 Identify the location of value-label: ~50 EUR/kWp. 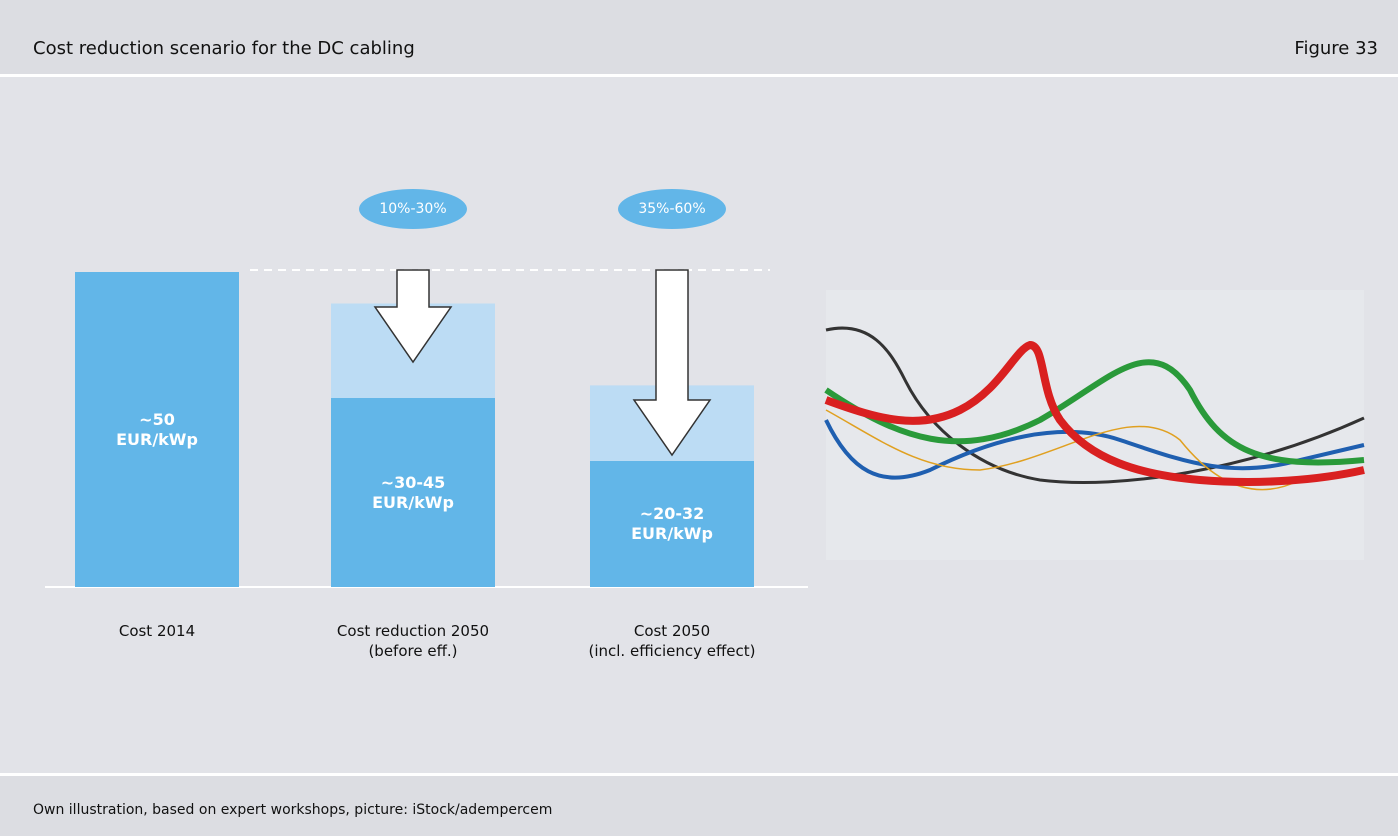
(157, 429).